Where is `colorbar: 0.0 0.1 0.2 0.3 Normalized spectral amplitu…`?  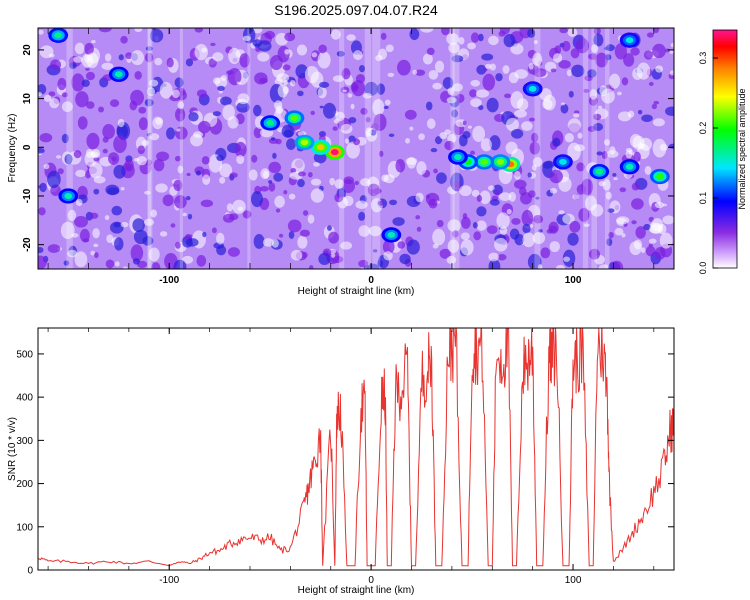 colorbar: 0.0 0.1 0.2 0.3 Normalized spectral amplitu… is located at coordinates (722, 151).